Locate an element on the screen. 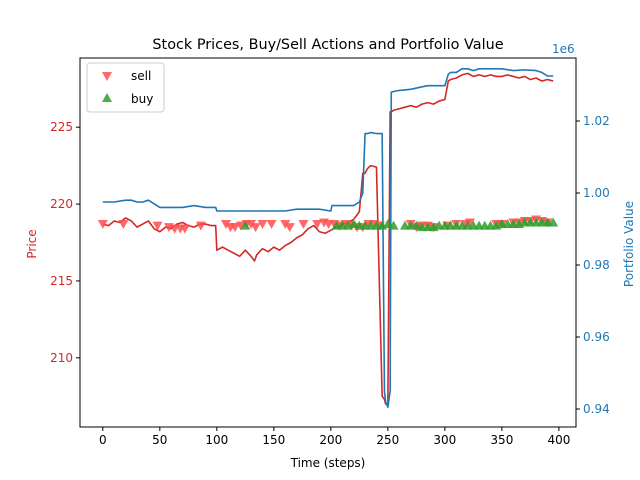 The height and width of the screenshot is (480, 640). y-axis-label: Price is located at coordinates (32, 243).